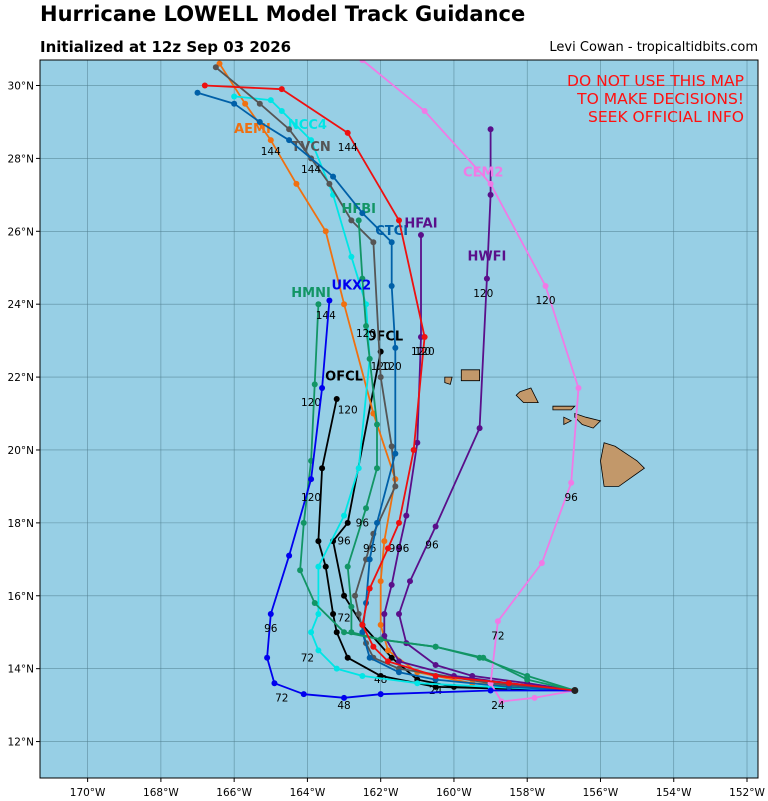 The width and height of the screenshot is (768, 801). What do you see at coordinates (568, 421) in the screenshot?
I see `island-lanai` at bounding box center [568, 421].